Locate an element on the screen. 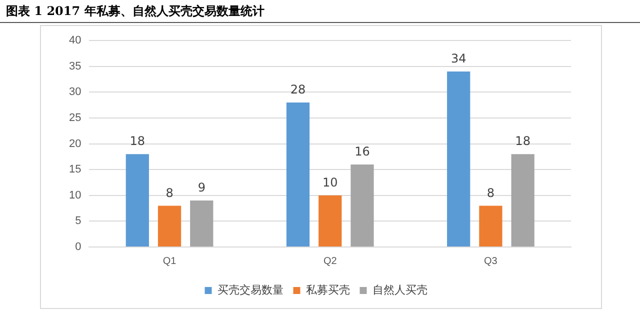 The height and width of the screenshot is (336, 640). y-tick-label: 20 is located at coordinates (75, 144).